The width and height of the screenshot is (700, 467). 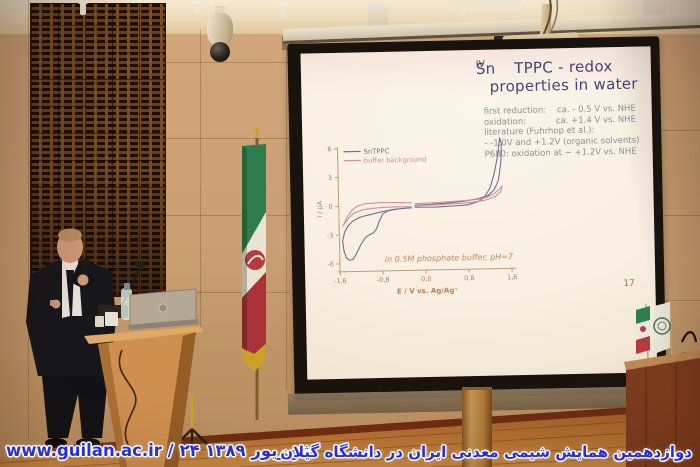 I want to click on caption-website-date: www.guilan.ac.ir / ۲۴ شهریور ۱۳۸۹, so click(x=160, y=450).